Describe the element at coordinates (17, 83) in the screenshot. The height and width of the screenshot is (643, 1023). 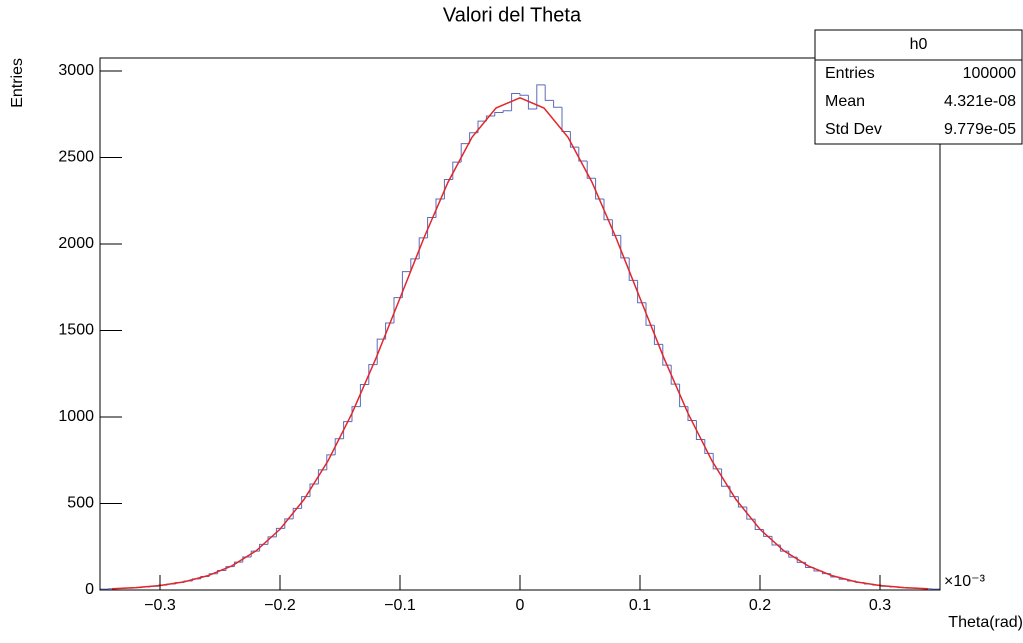
I see `y-axis-label: Entries` at that location.